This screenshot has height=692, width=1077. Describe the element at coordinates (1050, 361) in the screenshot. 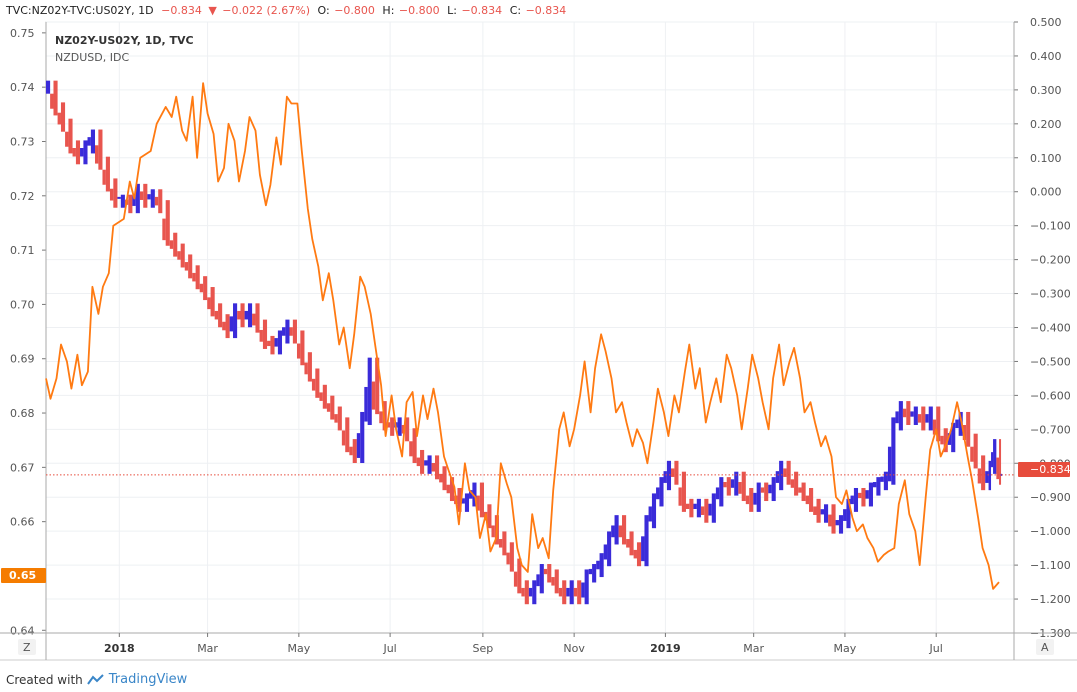

I see `right-tick-label: −0.500` at that location.